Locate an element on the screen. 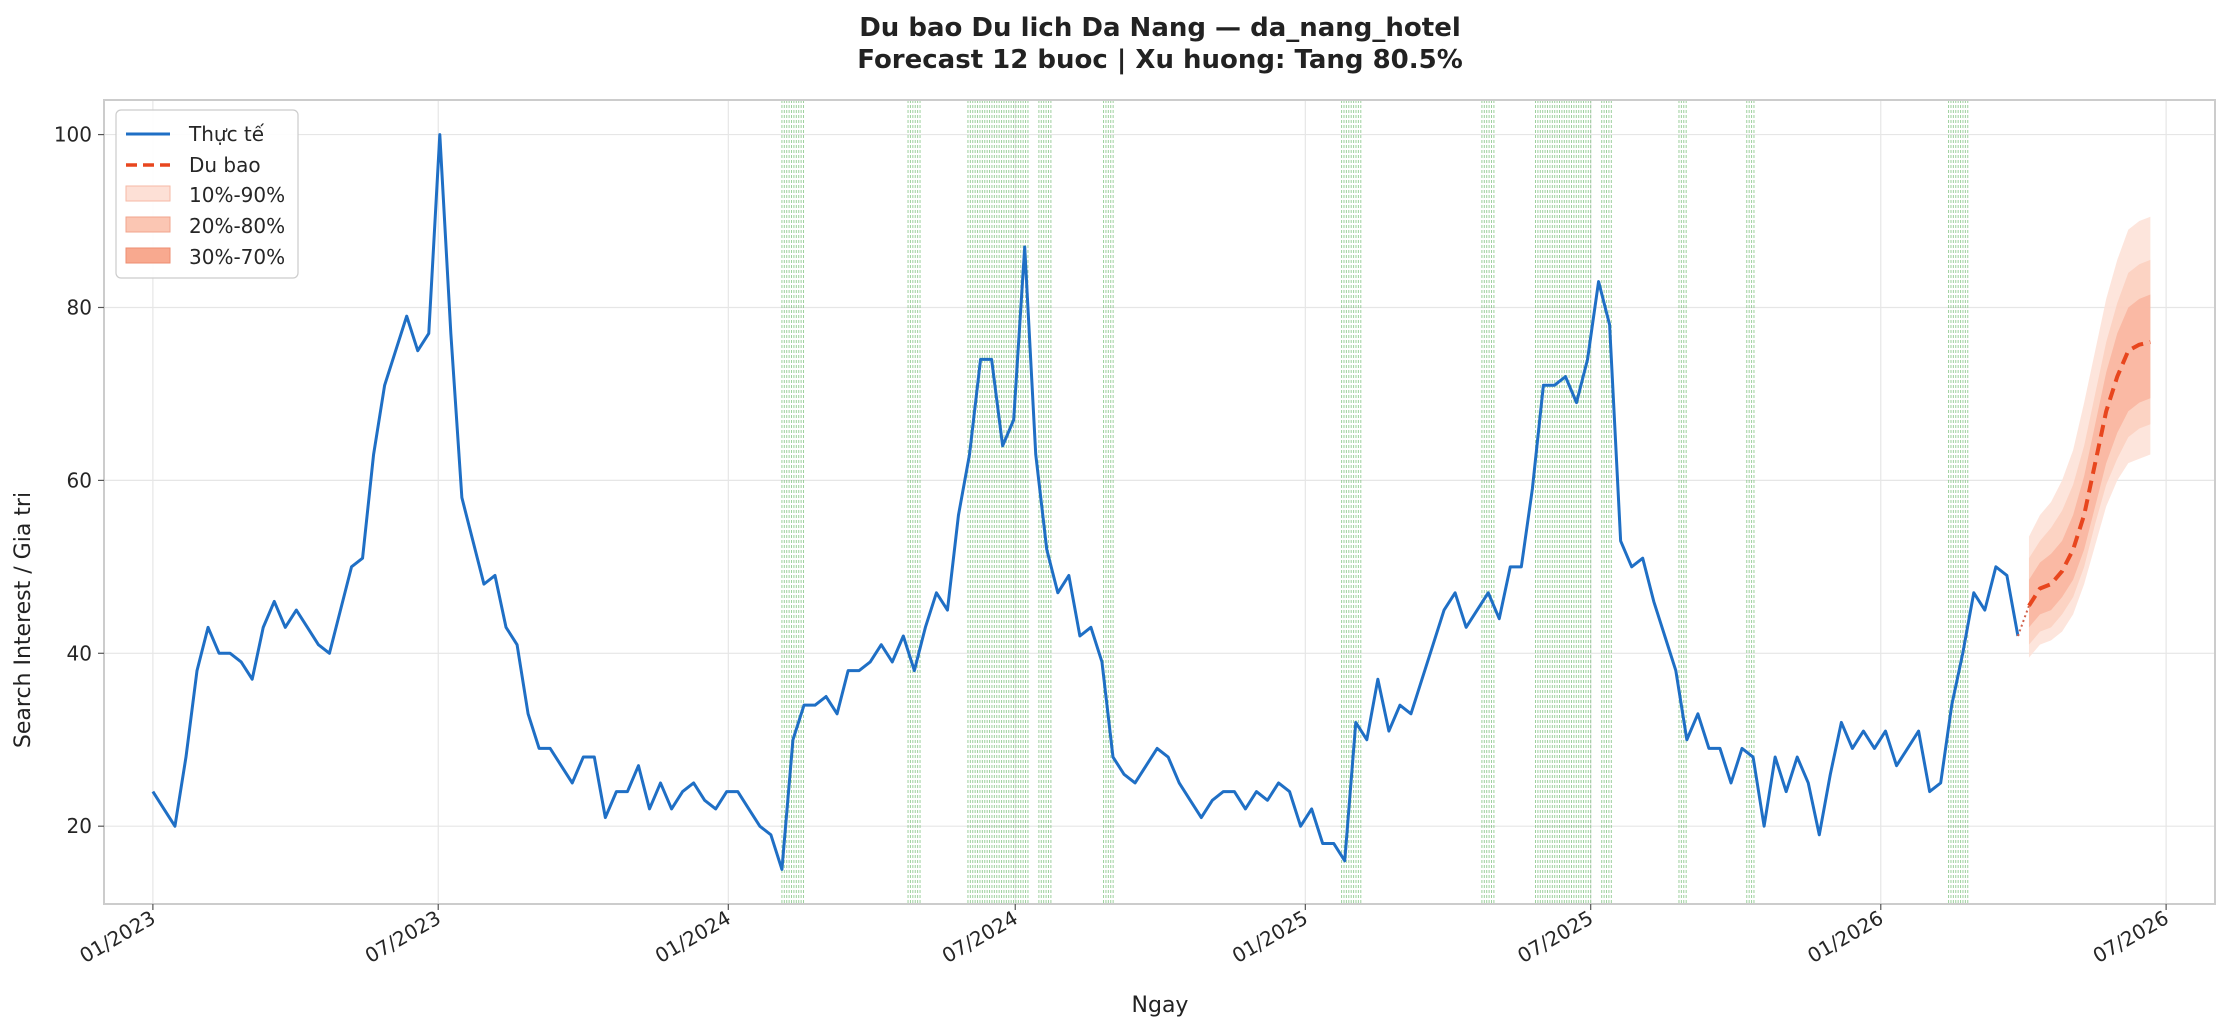 The image size is (2230, 1033). y-tick-label: 60 is located at coordinates (79, 480).